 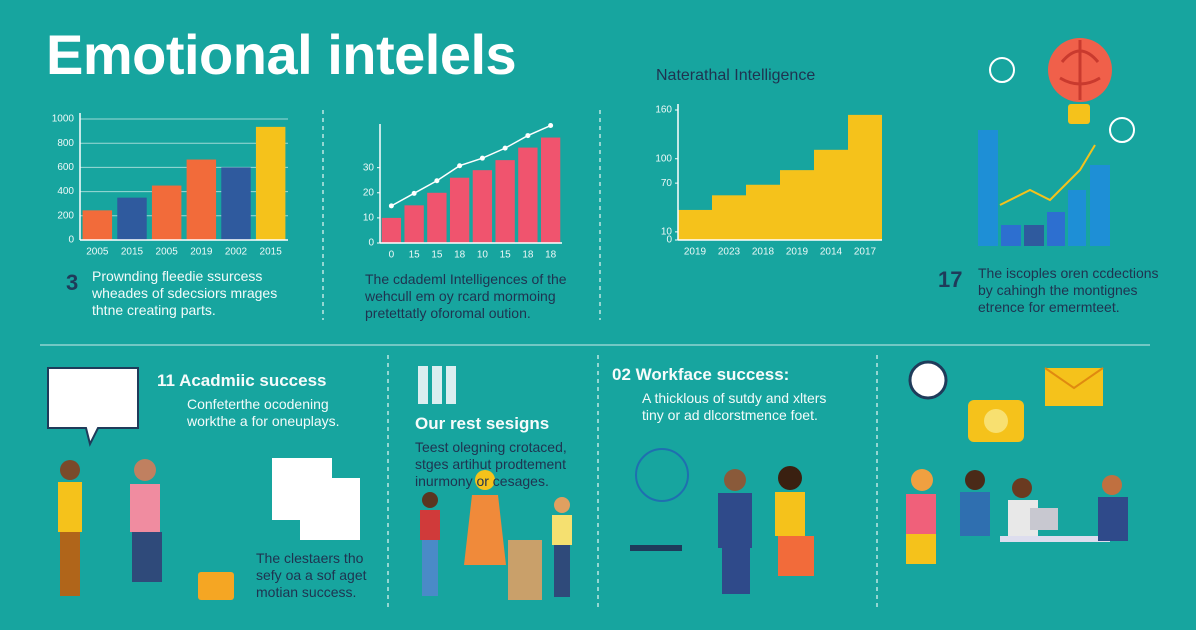 I want to click on panel-text: stges artihut prodtement, so click(x=490, y=464).